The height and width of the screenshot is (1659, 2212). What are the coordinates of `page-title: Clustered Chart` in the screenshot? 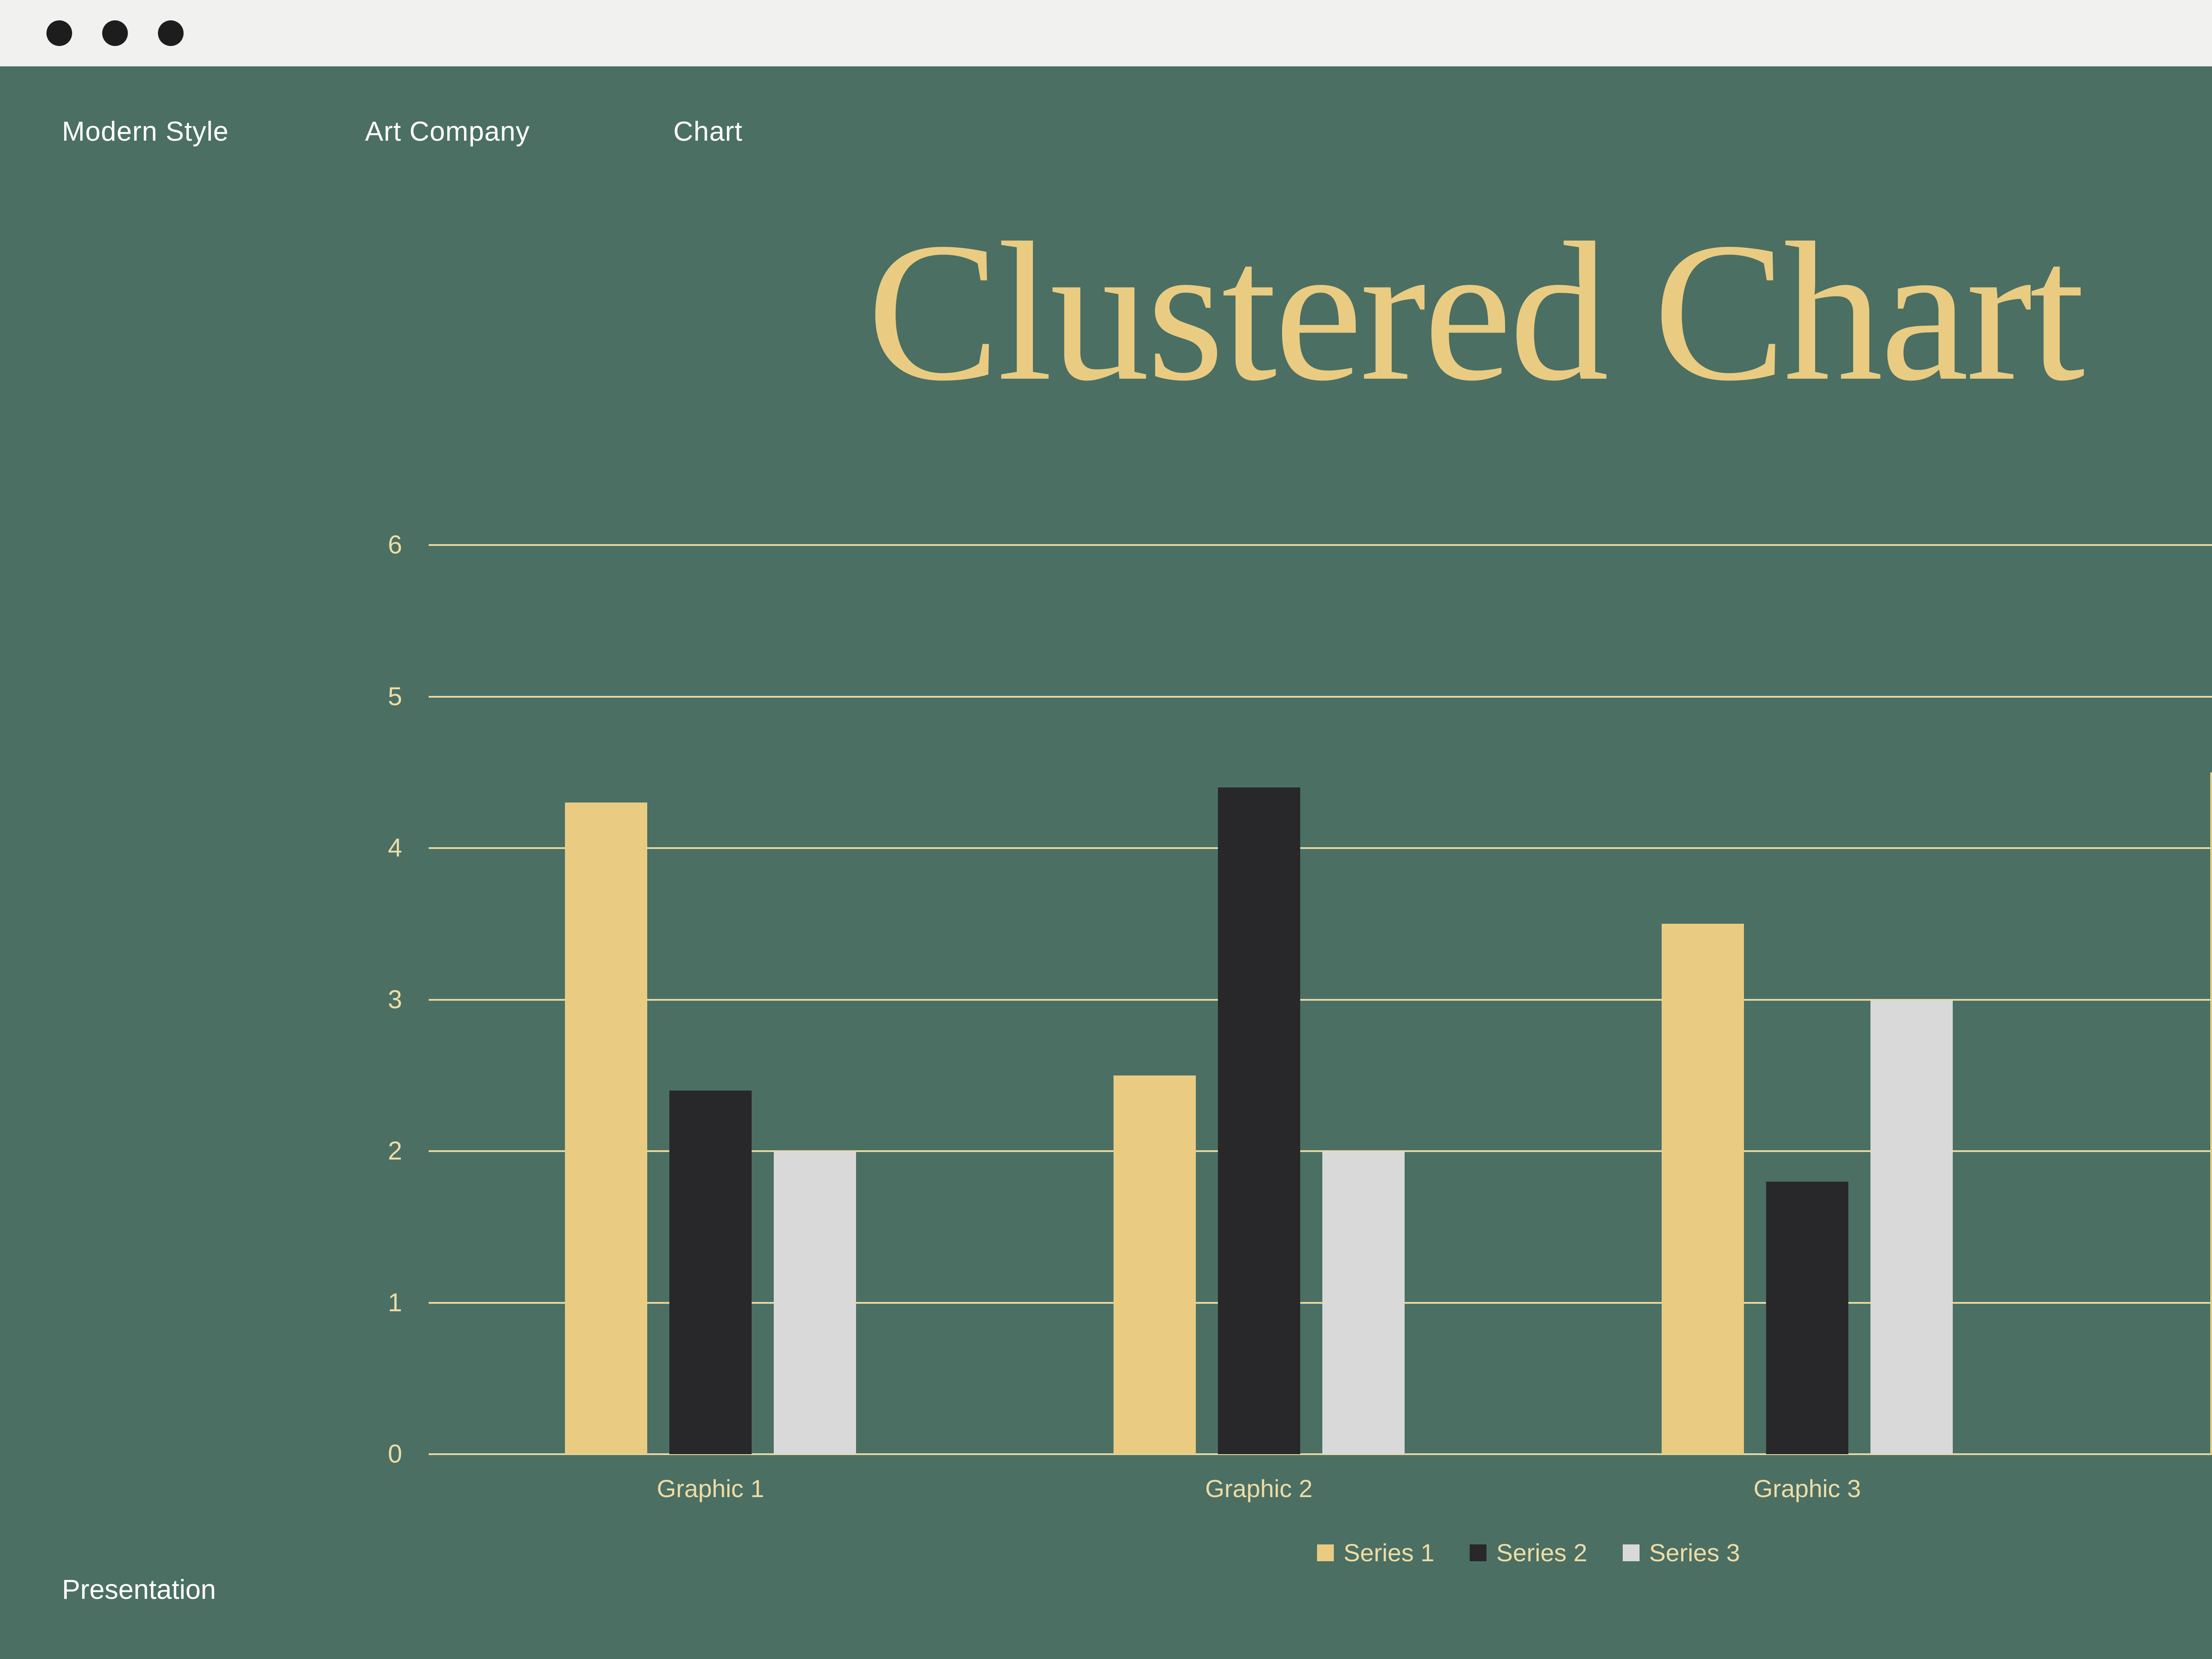 It's located at (1476, 312).